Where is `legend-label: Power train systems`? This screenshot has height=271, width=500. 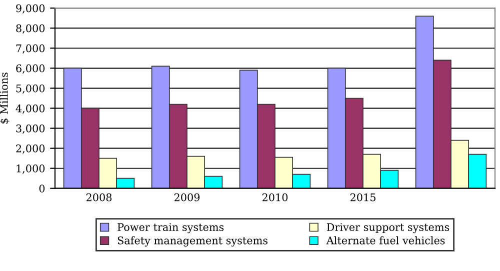
legend-label: Power train systems is located at coordinates (171, 228).